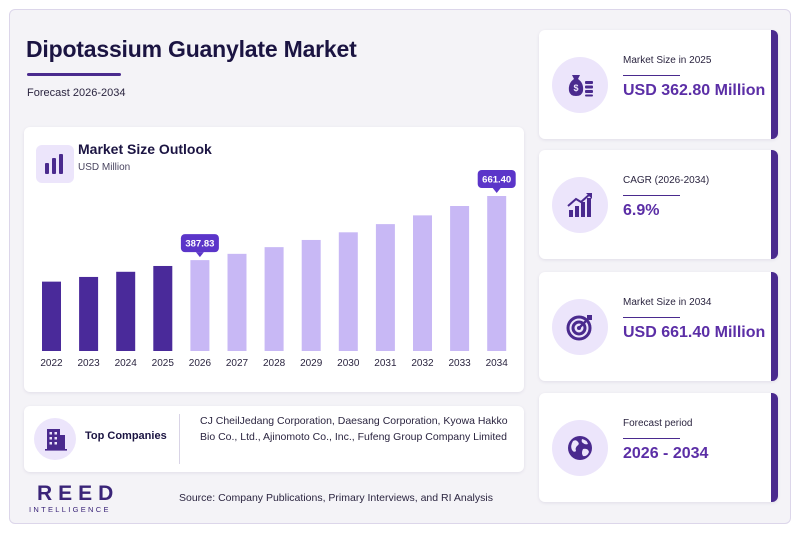 The height and width of the screenshot is (533, 800). Describe the element at coordinates (667, 60) in the screenshot. I see `stat-label: Market Size in 2025` at that location.